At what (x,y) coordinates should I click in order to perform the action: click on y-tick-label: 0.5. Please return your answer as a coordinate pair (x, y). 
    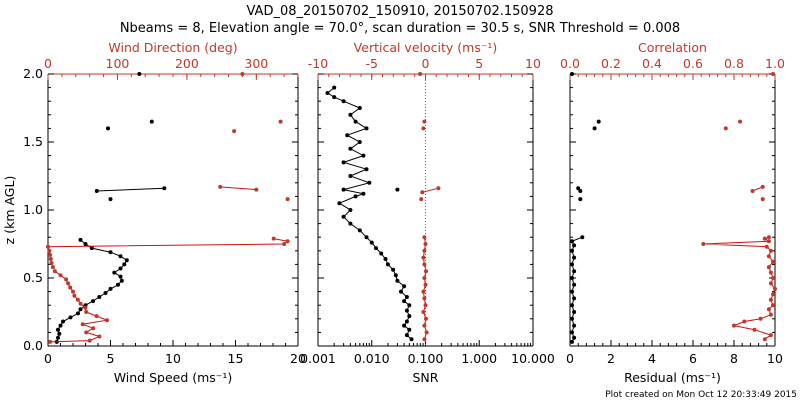
    Looking at the image, I should click on (33, 277).